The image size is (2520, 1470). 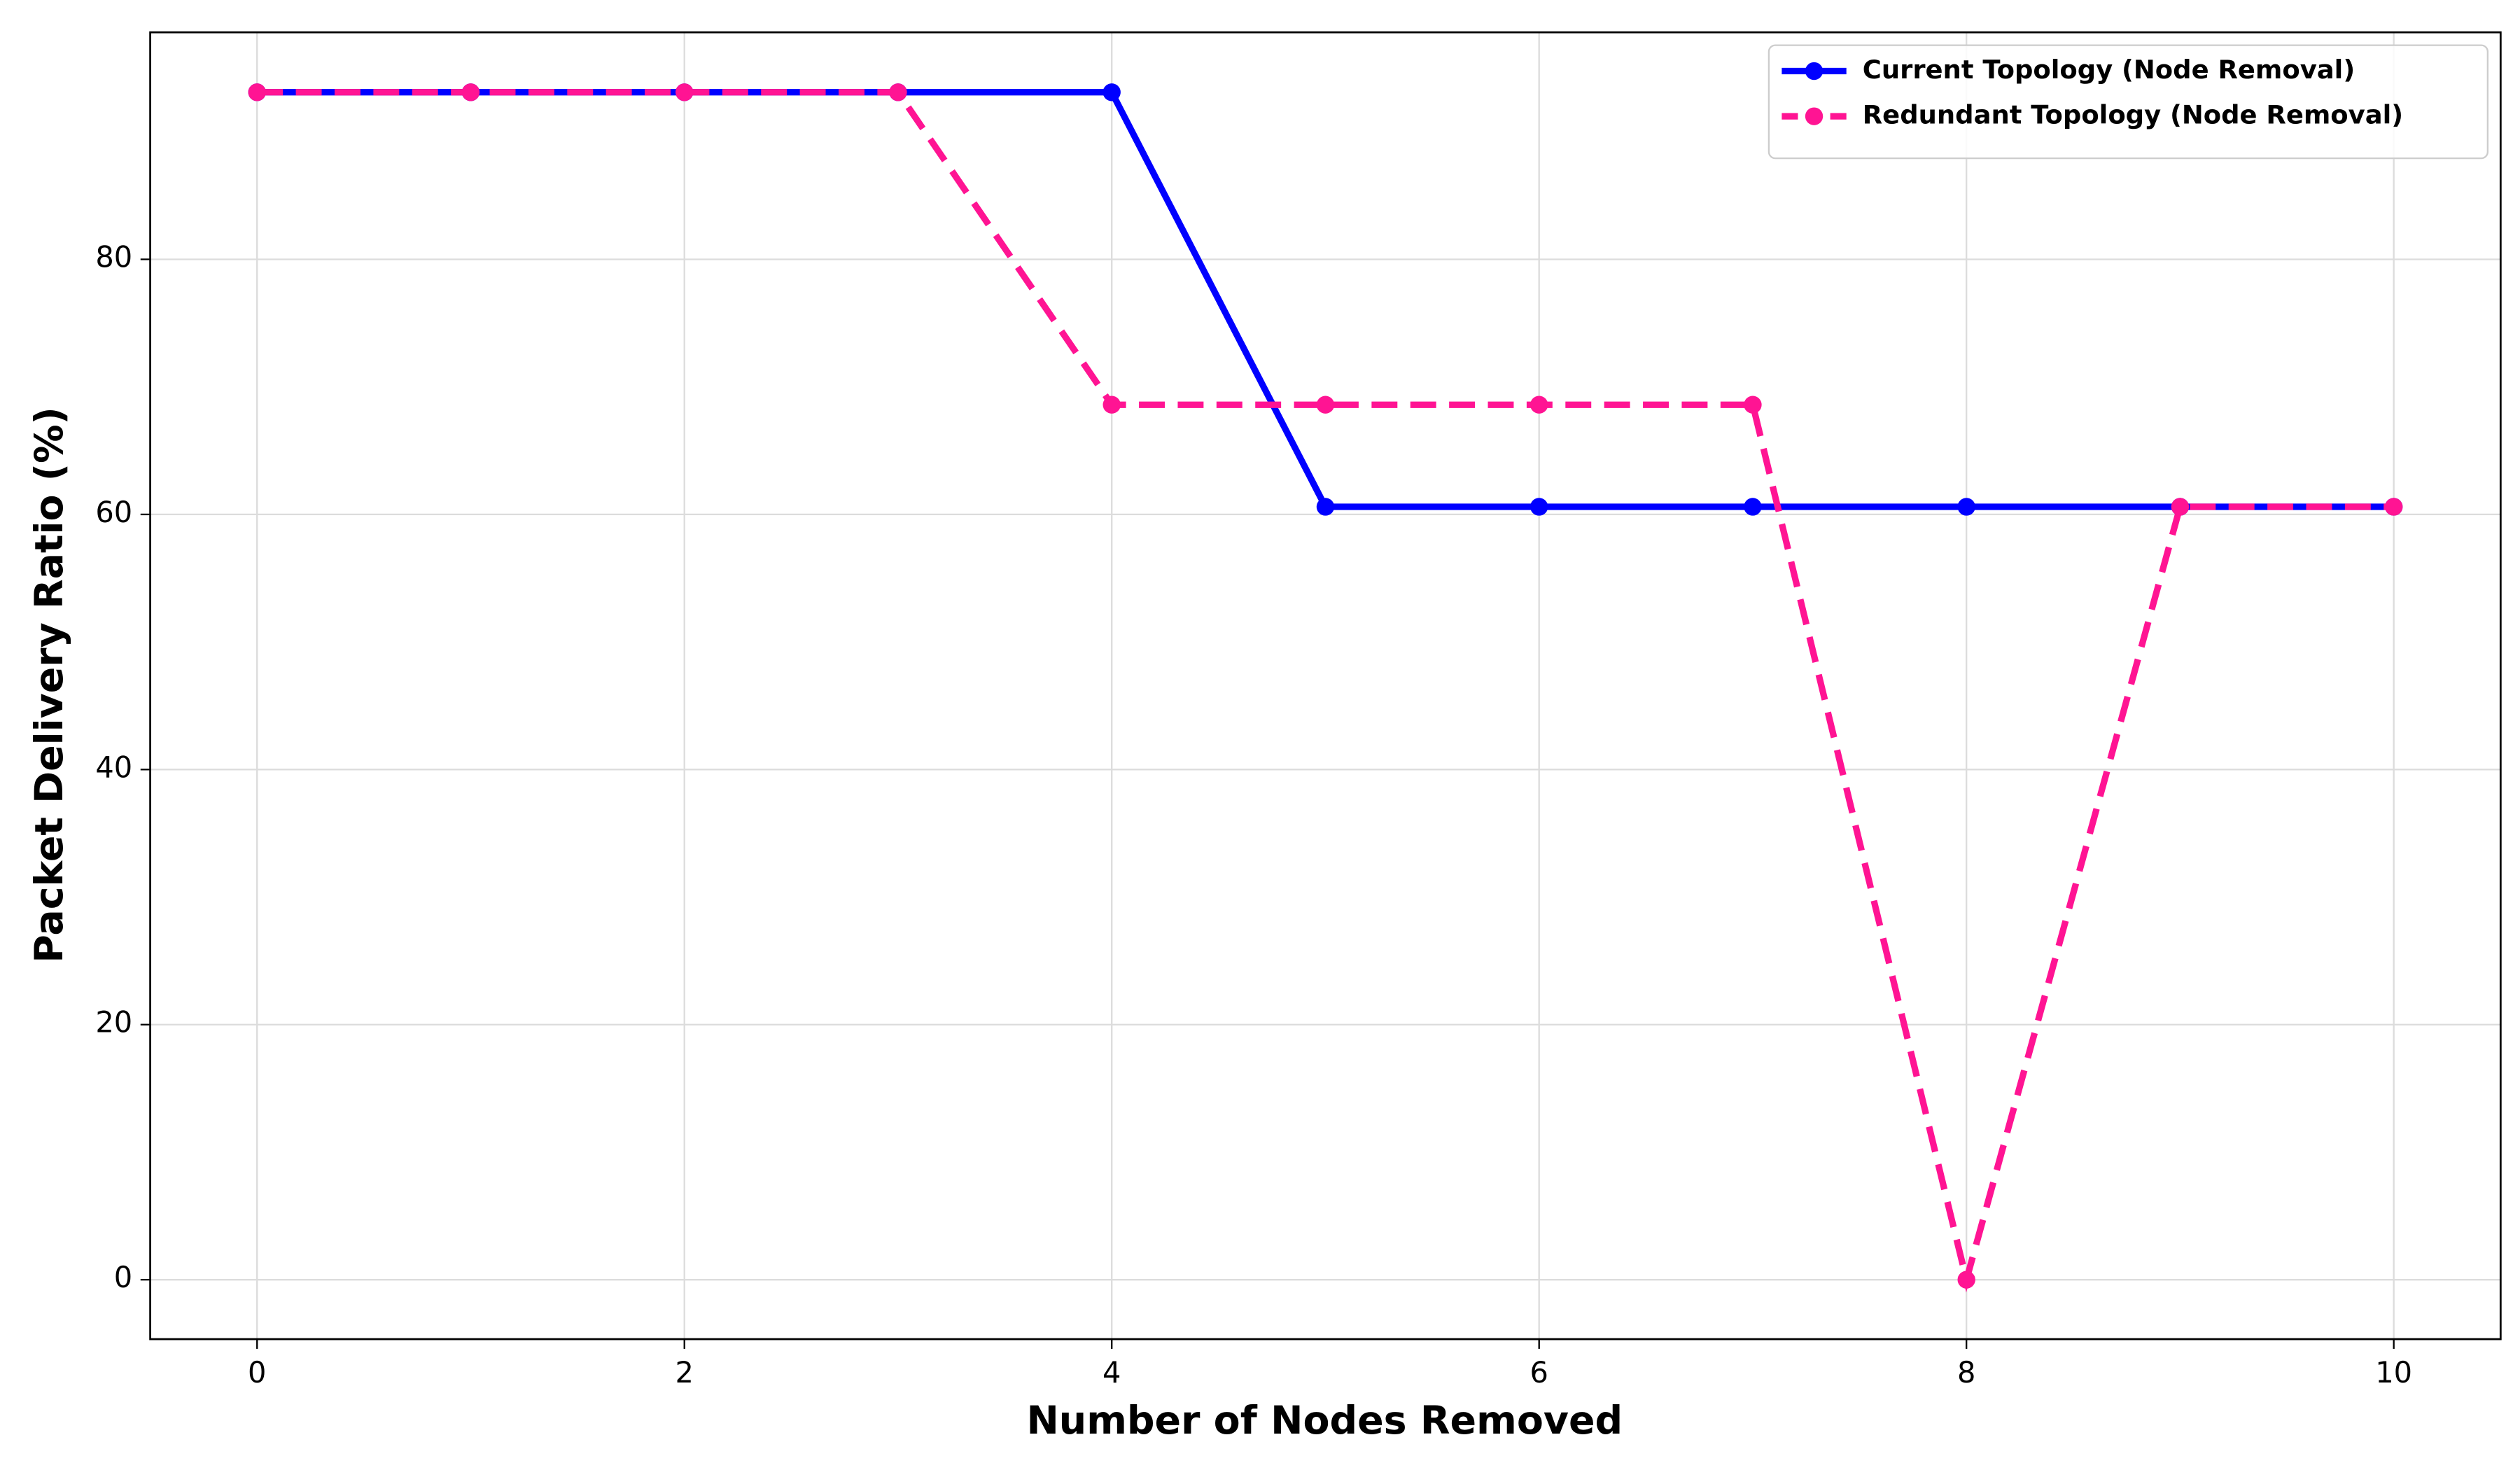 What do you see at coordinates (2393, 1372) in the screenshot?
I see `x-tick-label: 10` at bounding box center [2393, 1372].